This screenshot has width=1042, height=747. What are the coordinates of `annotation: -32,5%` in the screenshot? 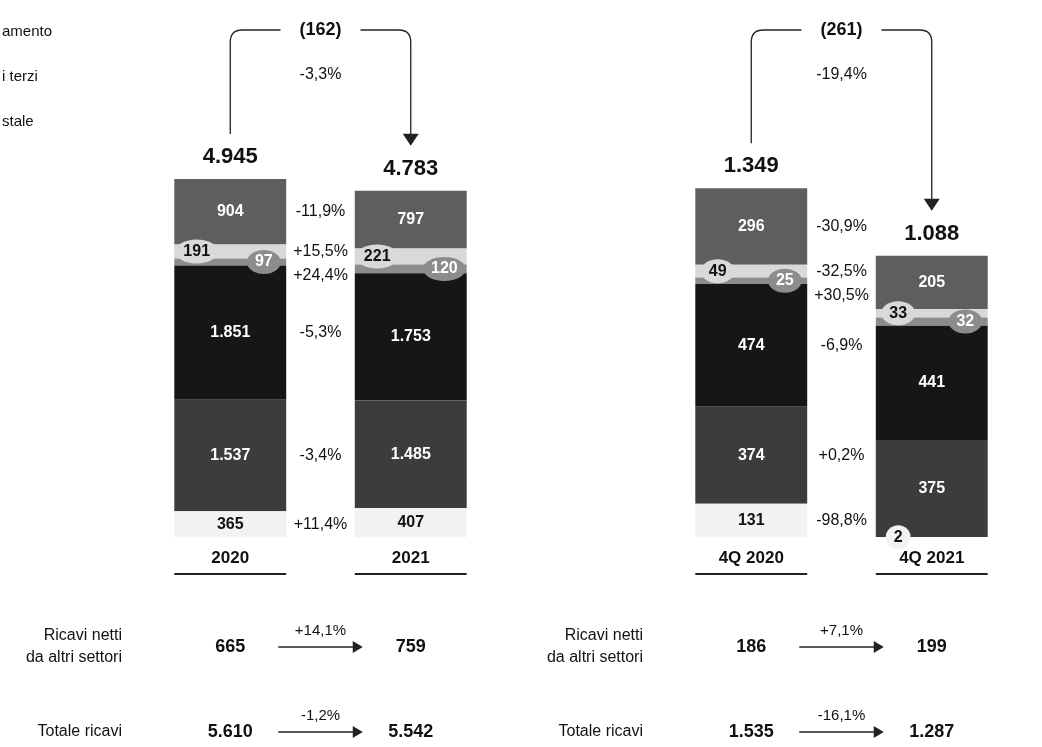 It's located at (841, 270).